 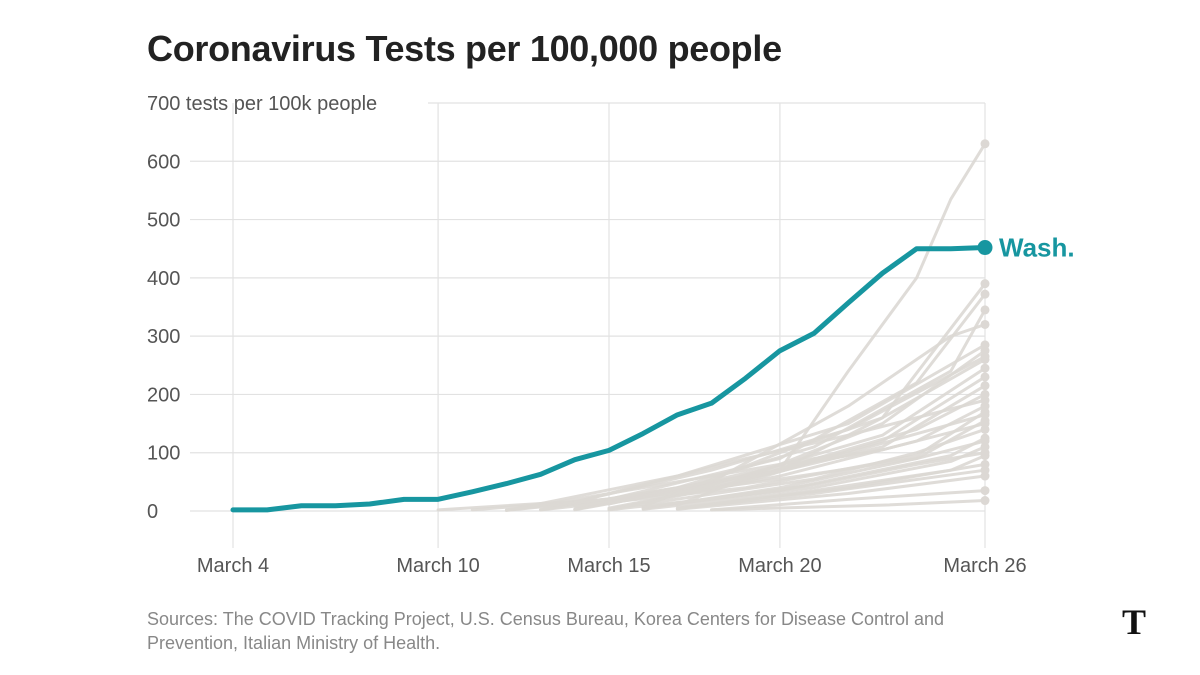 What do you see at coordinates (464, 48) in the screenshot?
I see `chart-title: Coronavirus Tests per 100,000 people` at bounding box center [464, 48].